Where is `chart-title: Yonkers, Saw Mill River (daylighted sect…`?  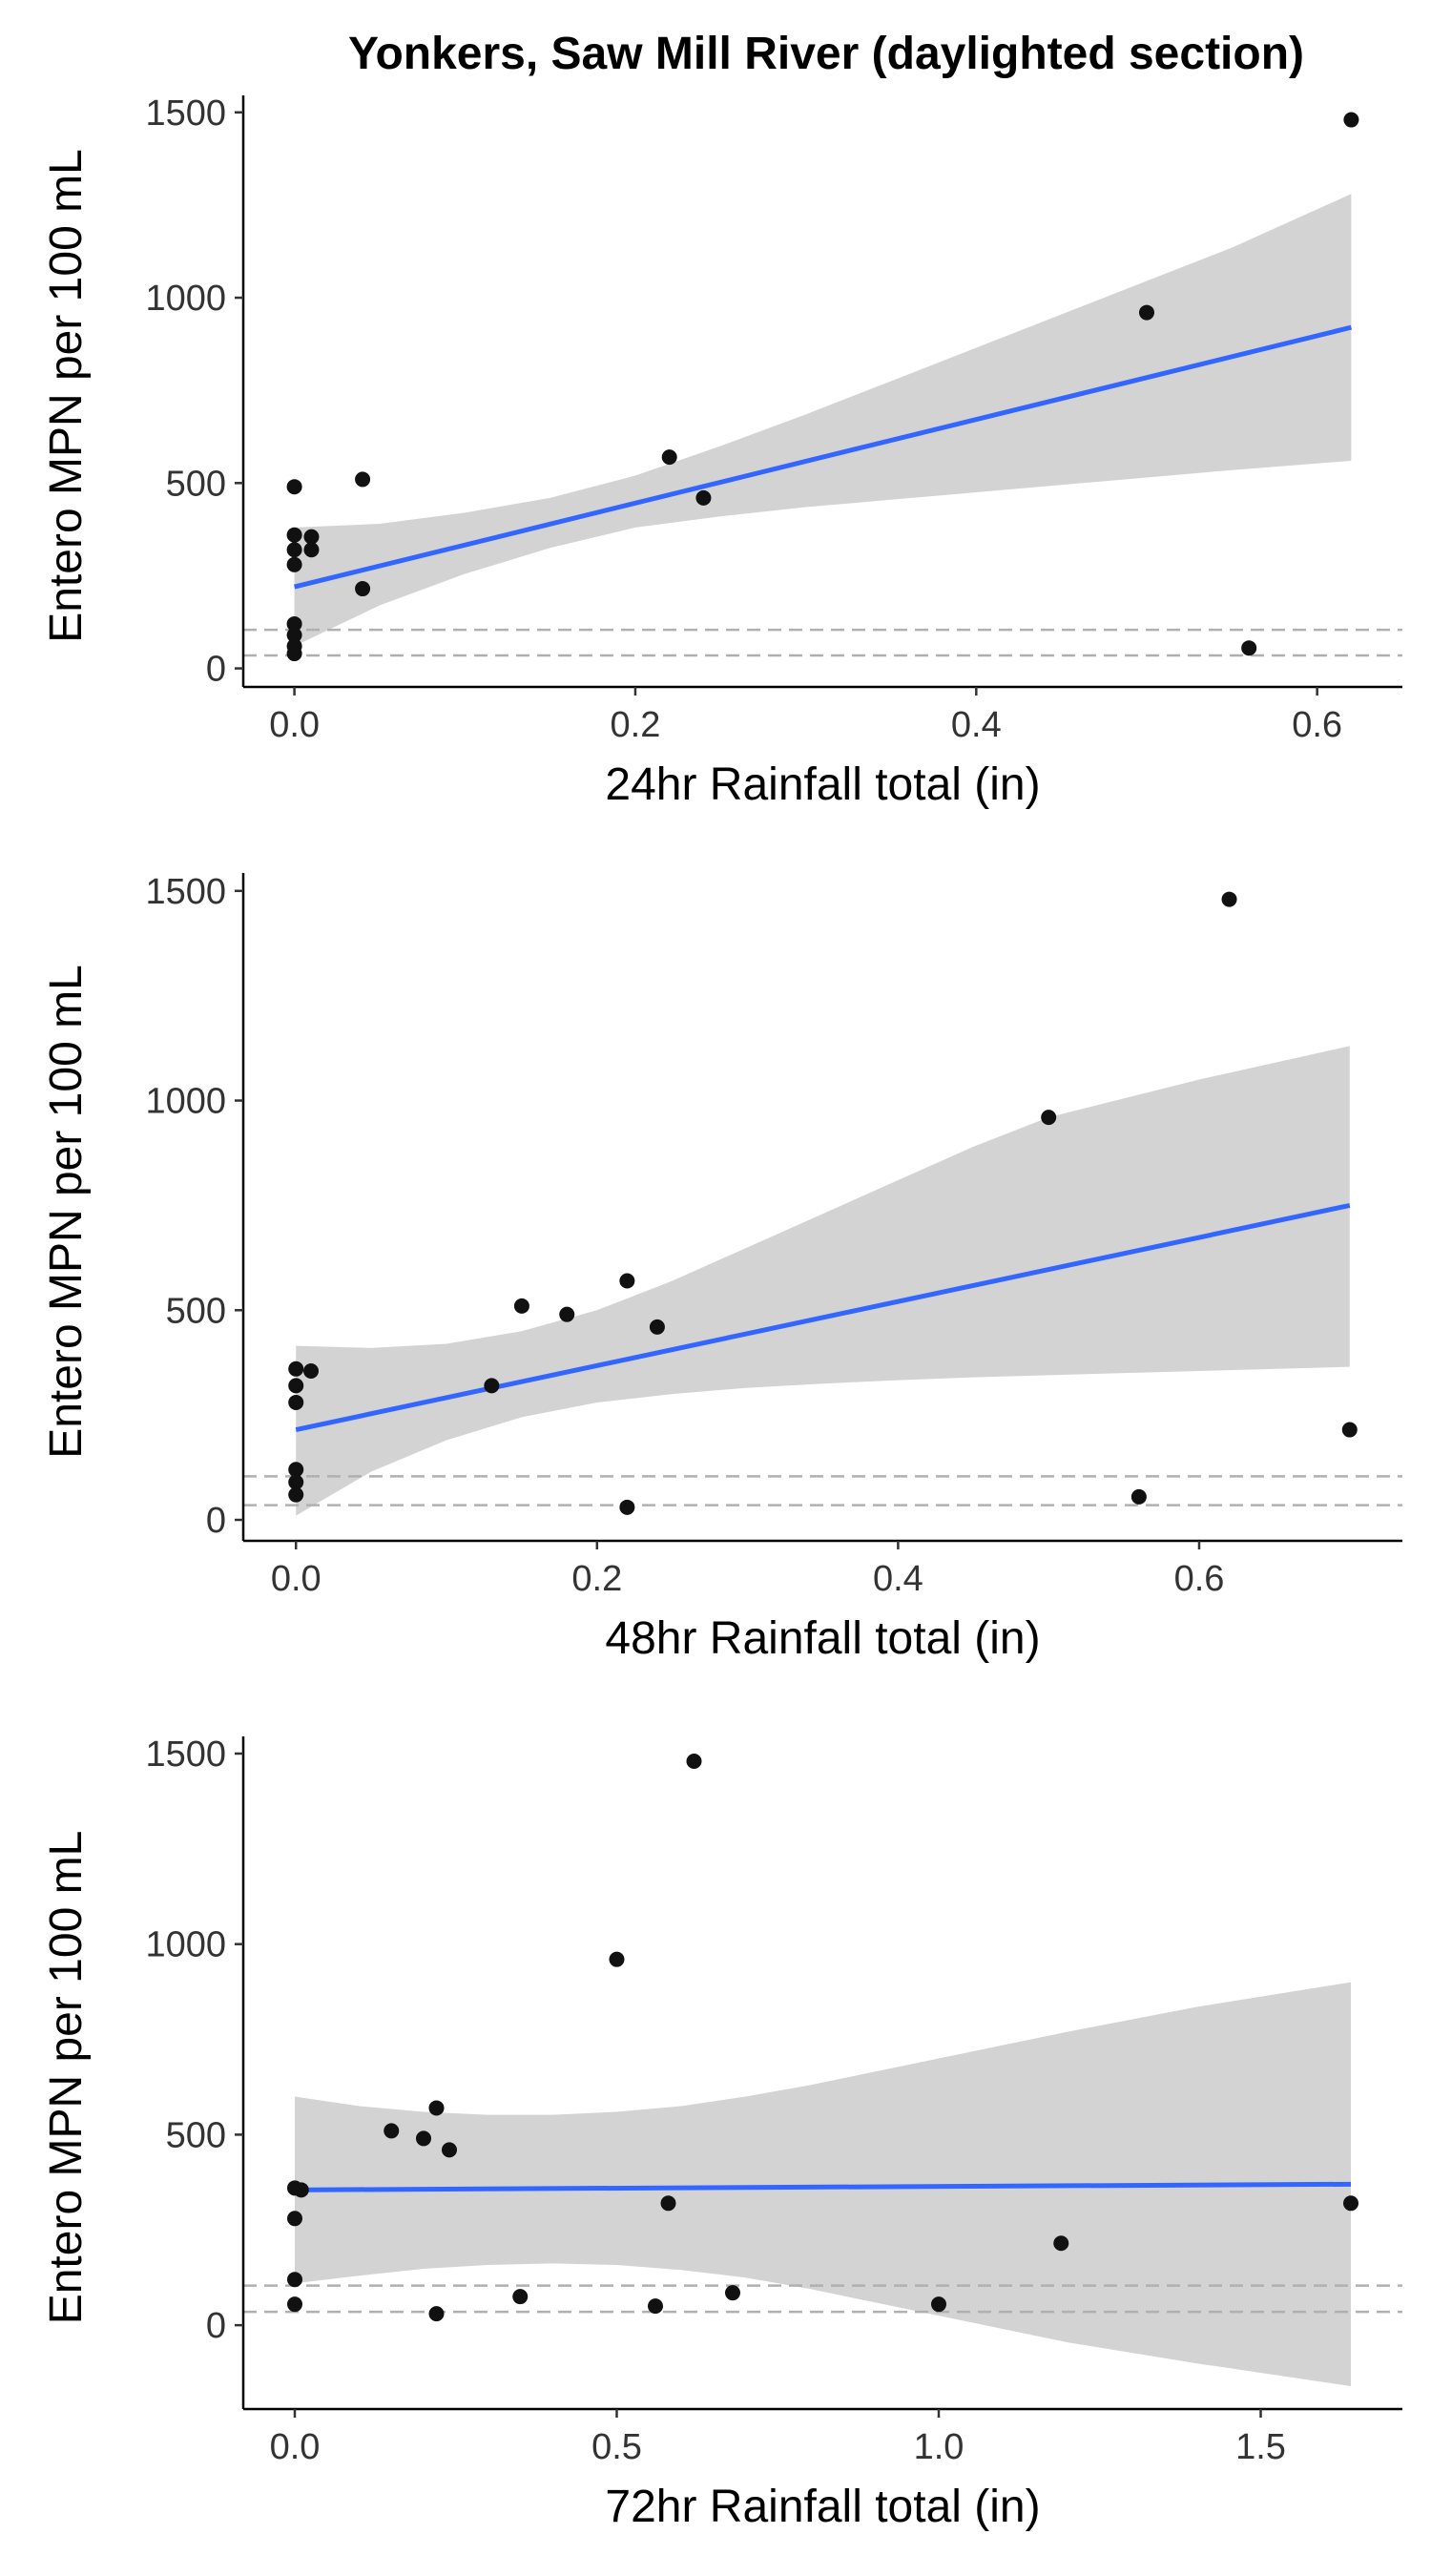
chart-title: Yonkers, Saw Mill River (daylighted sect… is located at coordinates (826, 54).